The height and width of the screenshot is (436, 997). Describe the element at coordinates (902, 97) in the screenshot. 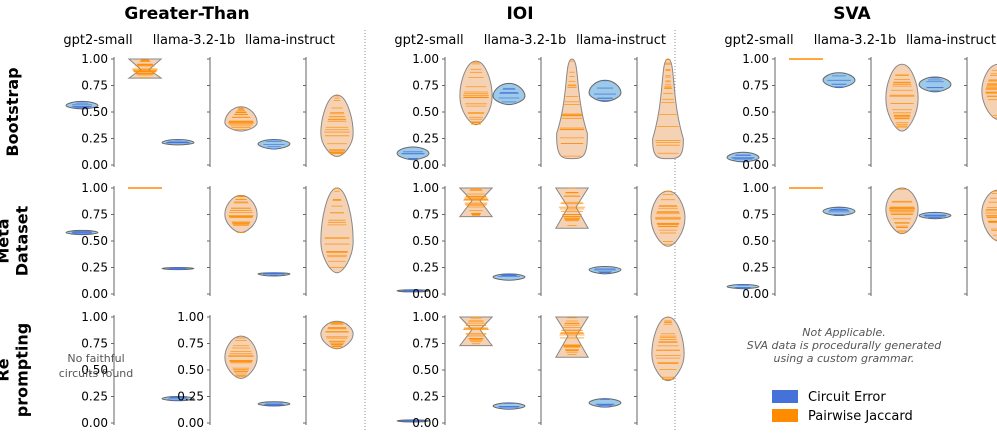

I see `violin-pairwise-jaccard-sva-llama-3.2-1b-bootstrap` at that location.